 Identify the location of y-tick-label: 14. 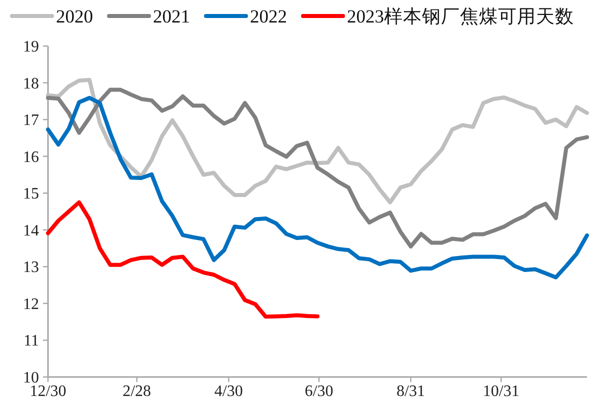
(31, 231).